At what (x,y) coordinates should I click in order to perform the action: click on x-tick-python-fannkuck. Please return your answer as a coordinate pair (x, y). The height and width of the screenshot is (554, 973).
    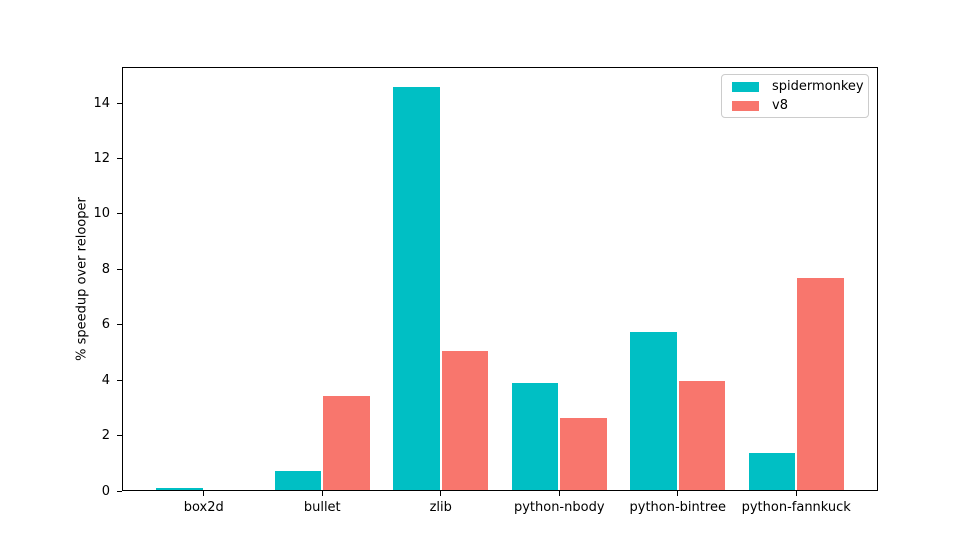
    Looking at the image, I should click on (796, 493).